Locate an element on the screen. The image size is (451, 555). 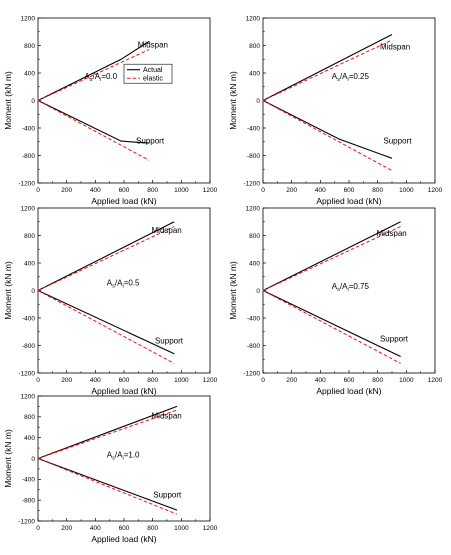
plot-frame is located at coordinates (124, 100).